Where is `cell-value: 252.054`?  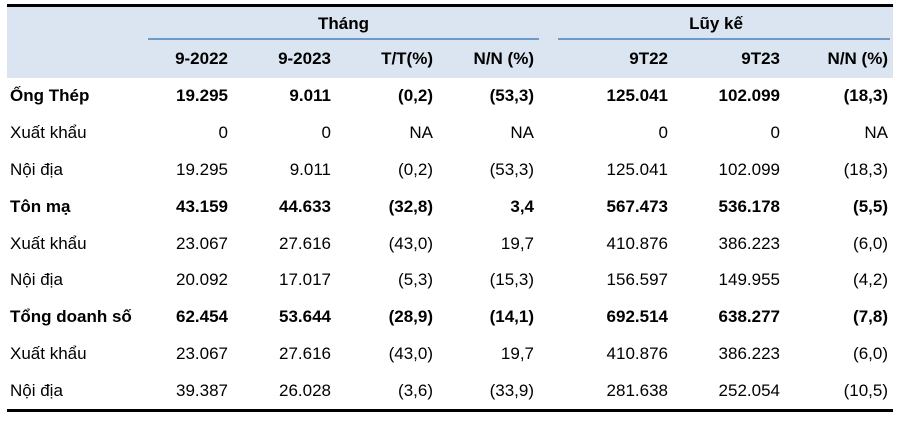
cell-value: 252.054 is located at coordinates (729, 391).